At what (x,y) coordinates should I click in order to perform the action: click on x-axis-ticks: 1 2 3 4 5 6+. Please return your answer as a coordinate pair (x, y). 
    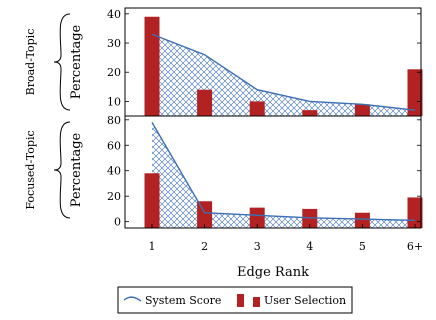
    Looking at the image, I should click on (286, 238).